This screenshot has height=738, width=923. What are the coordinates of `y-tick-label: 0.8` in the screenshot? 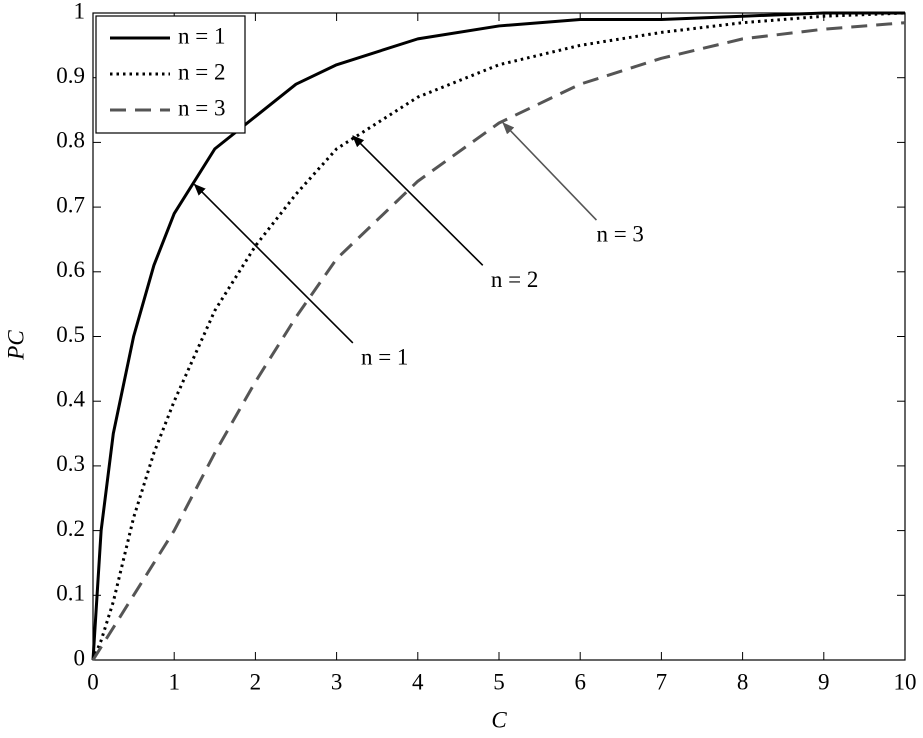 It's located at (70, 140).